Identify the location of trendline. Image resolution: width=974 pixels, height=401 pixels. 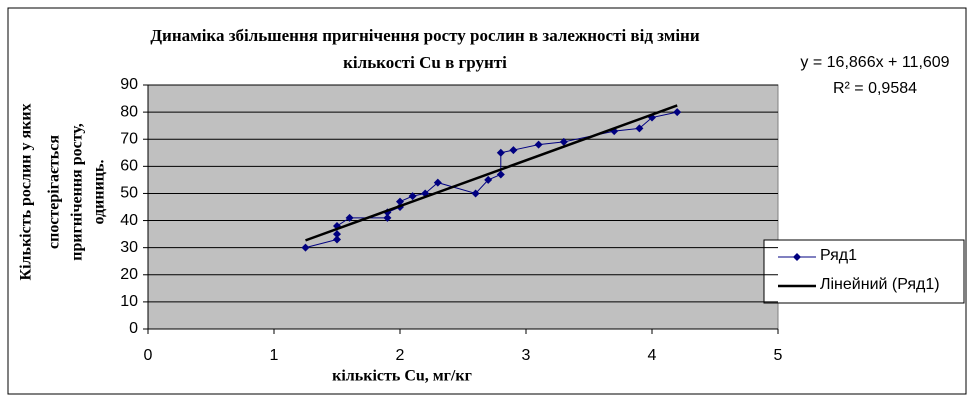
(491, 173).